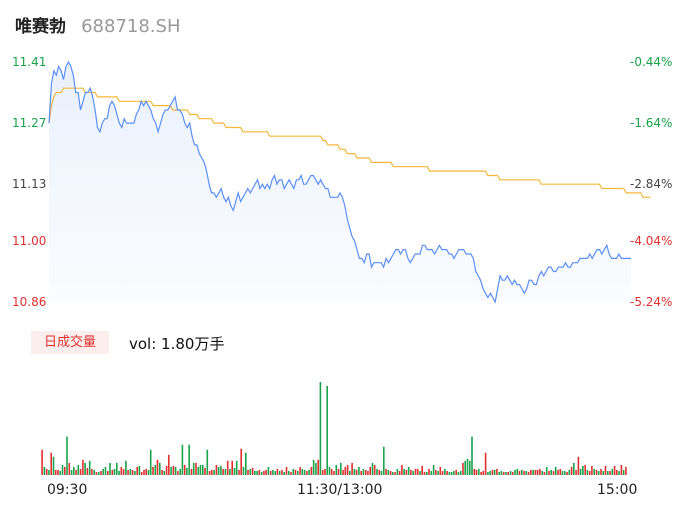  Describe the element at coordinates (40, 27) in the screenshot. I see `stock-name: 唯赛勃` at that location.